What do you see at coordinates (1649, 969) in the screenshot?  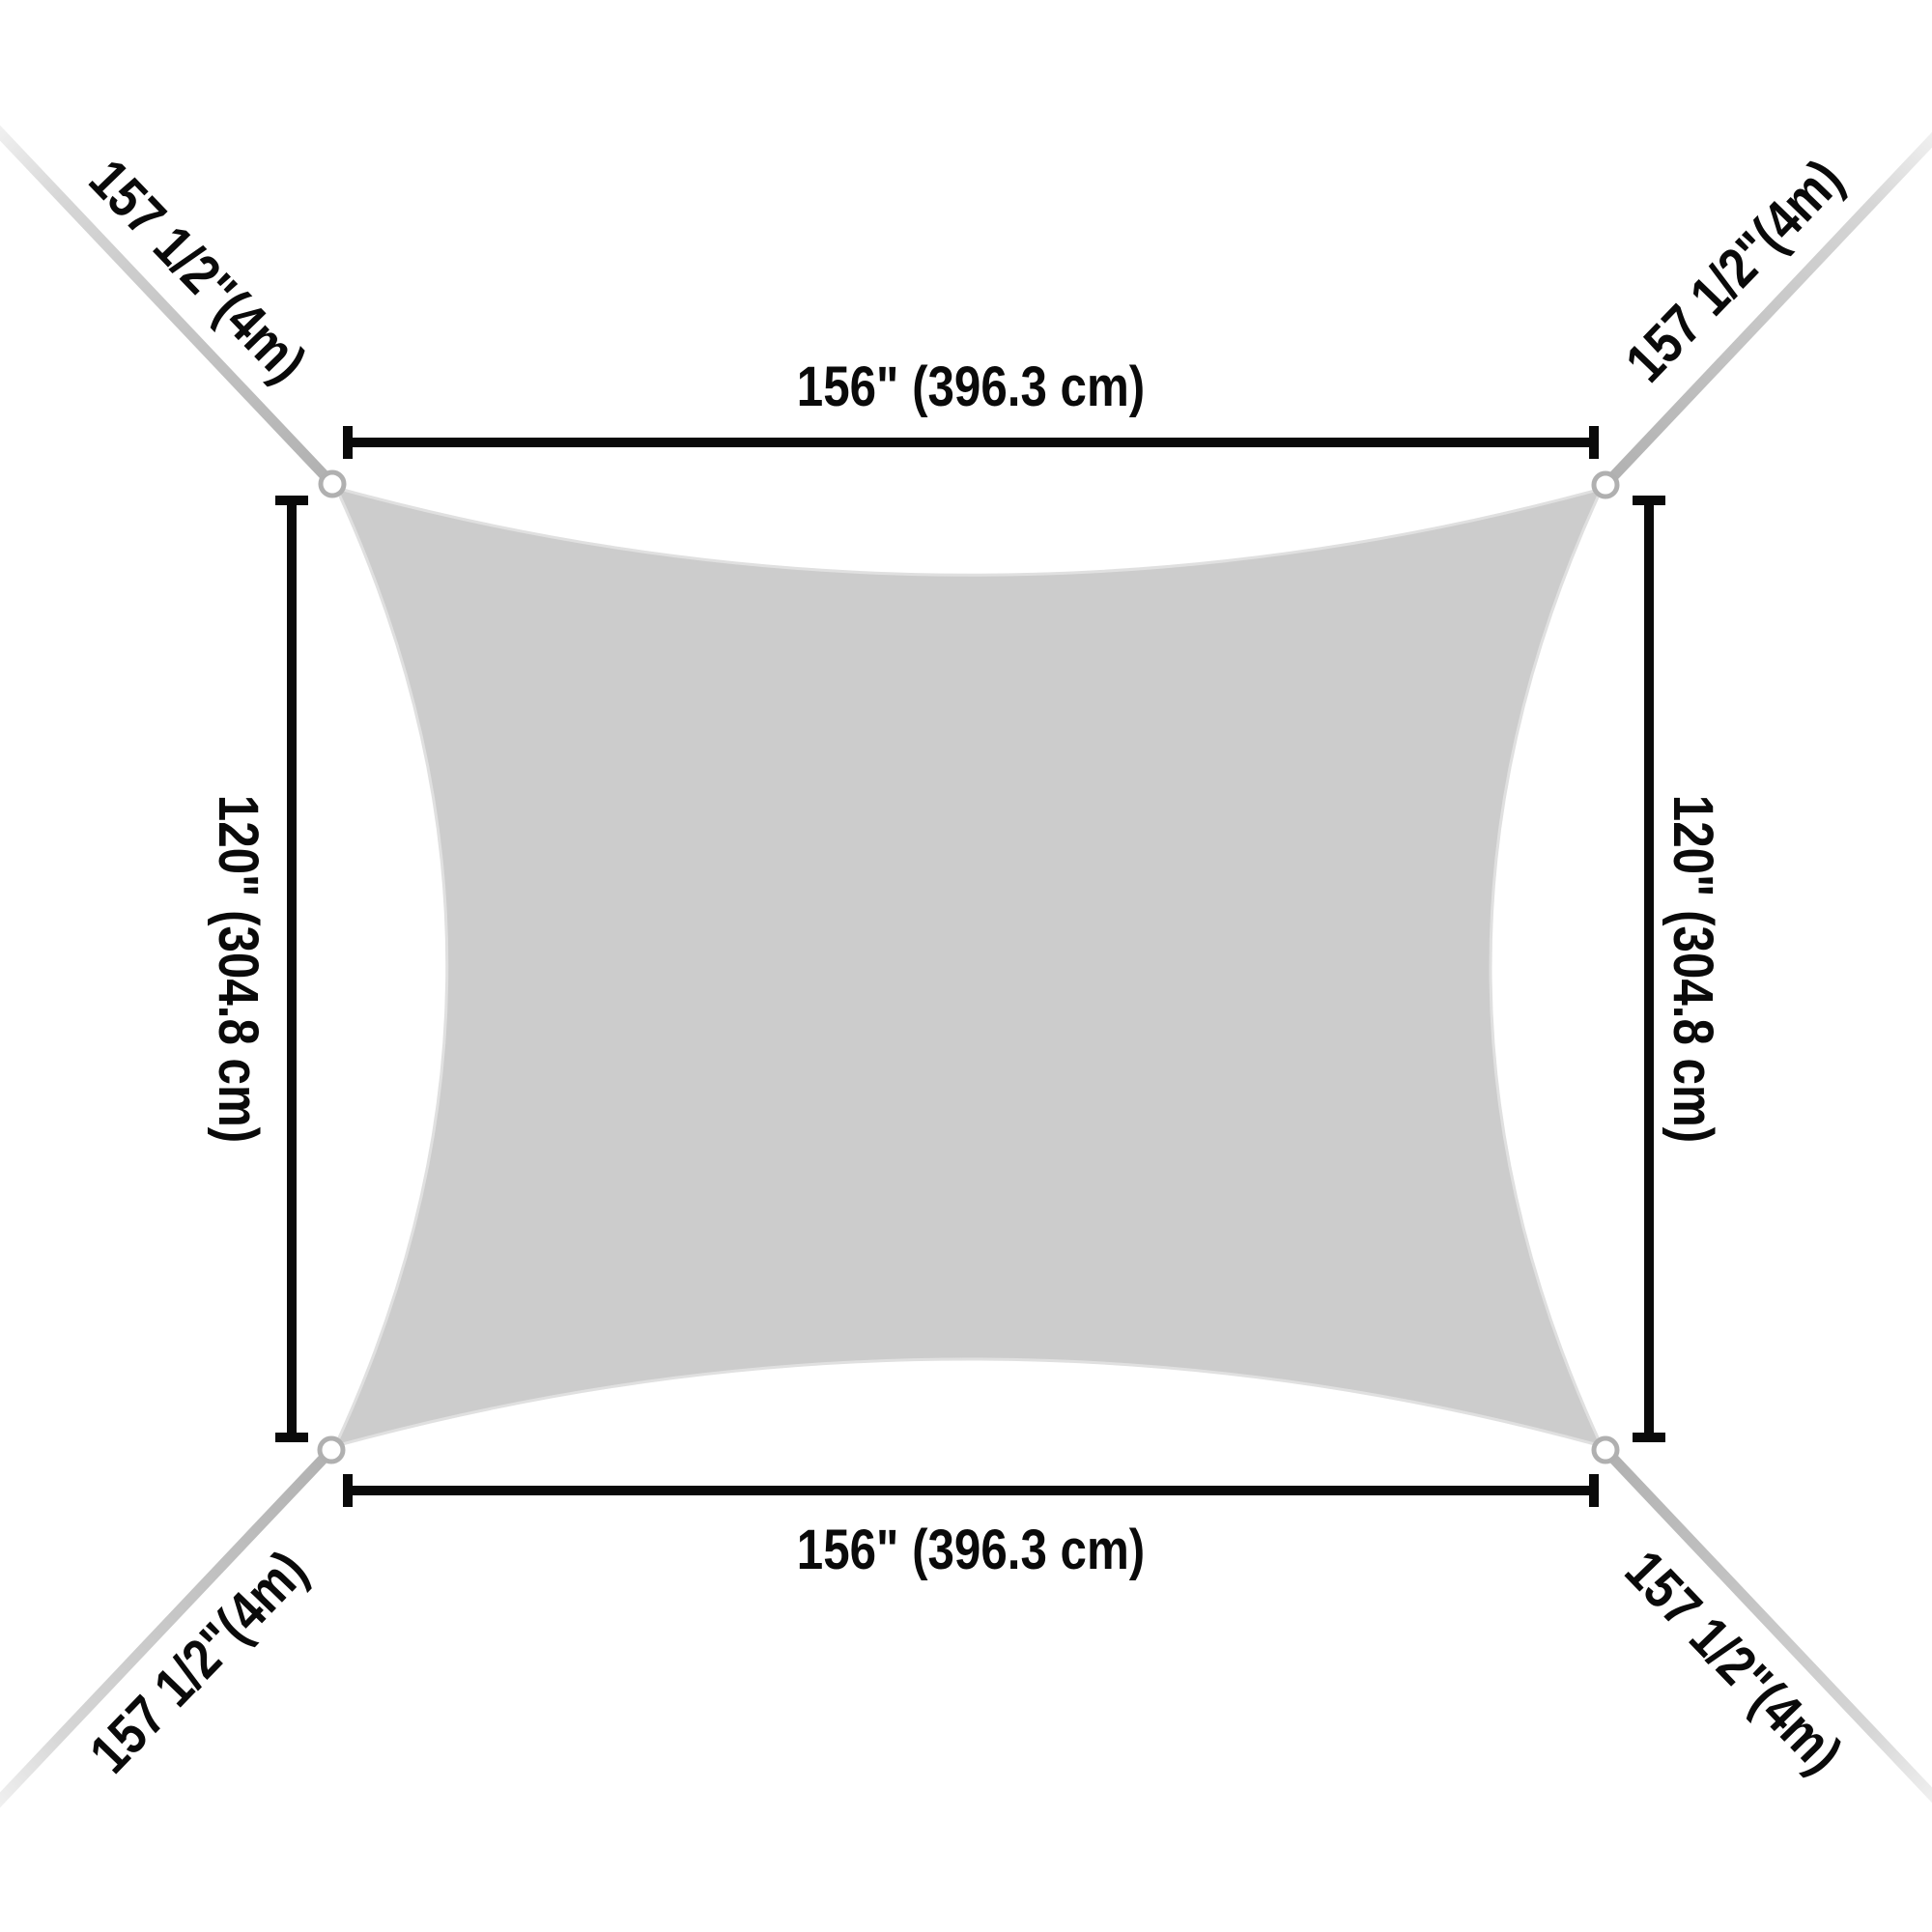 I see `dimension-line-right` at bounding box center [1649, 969].